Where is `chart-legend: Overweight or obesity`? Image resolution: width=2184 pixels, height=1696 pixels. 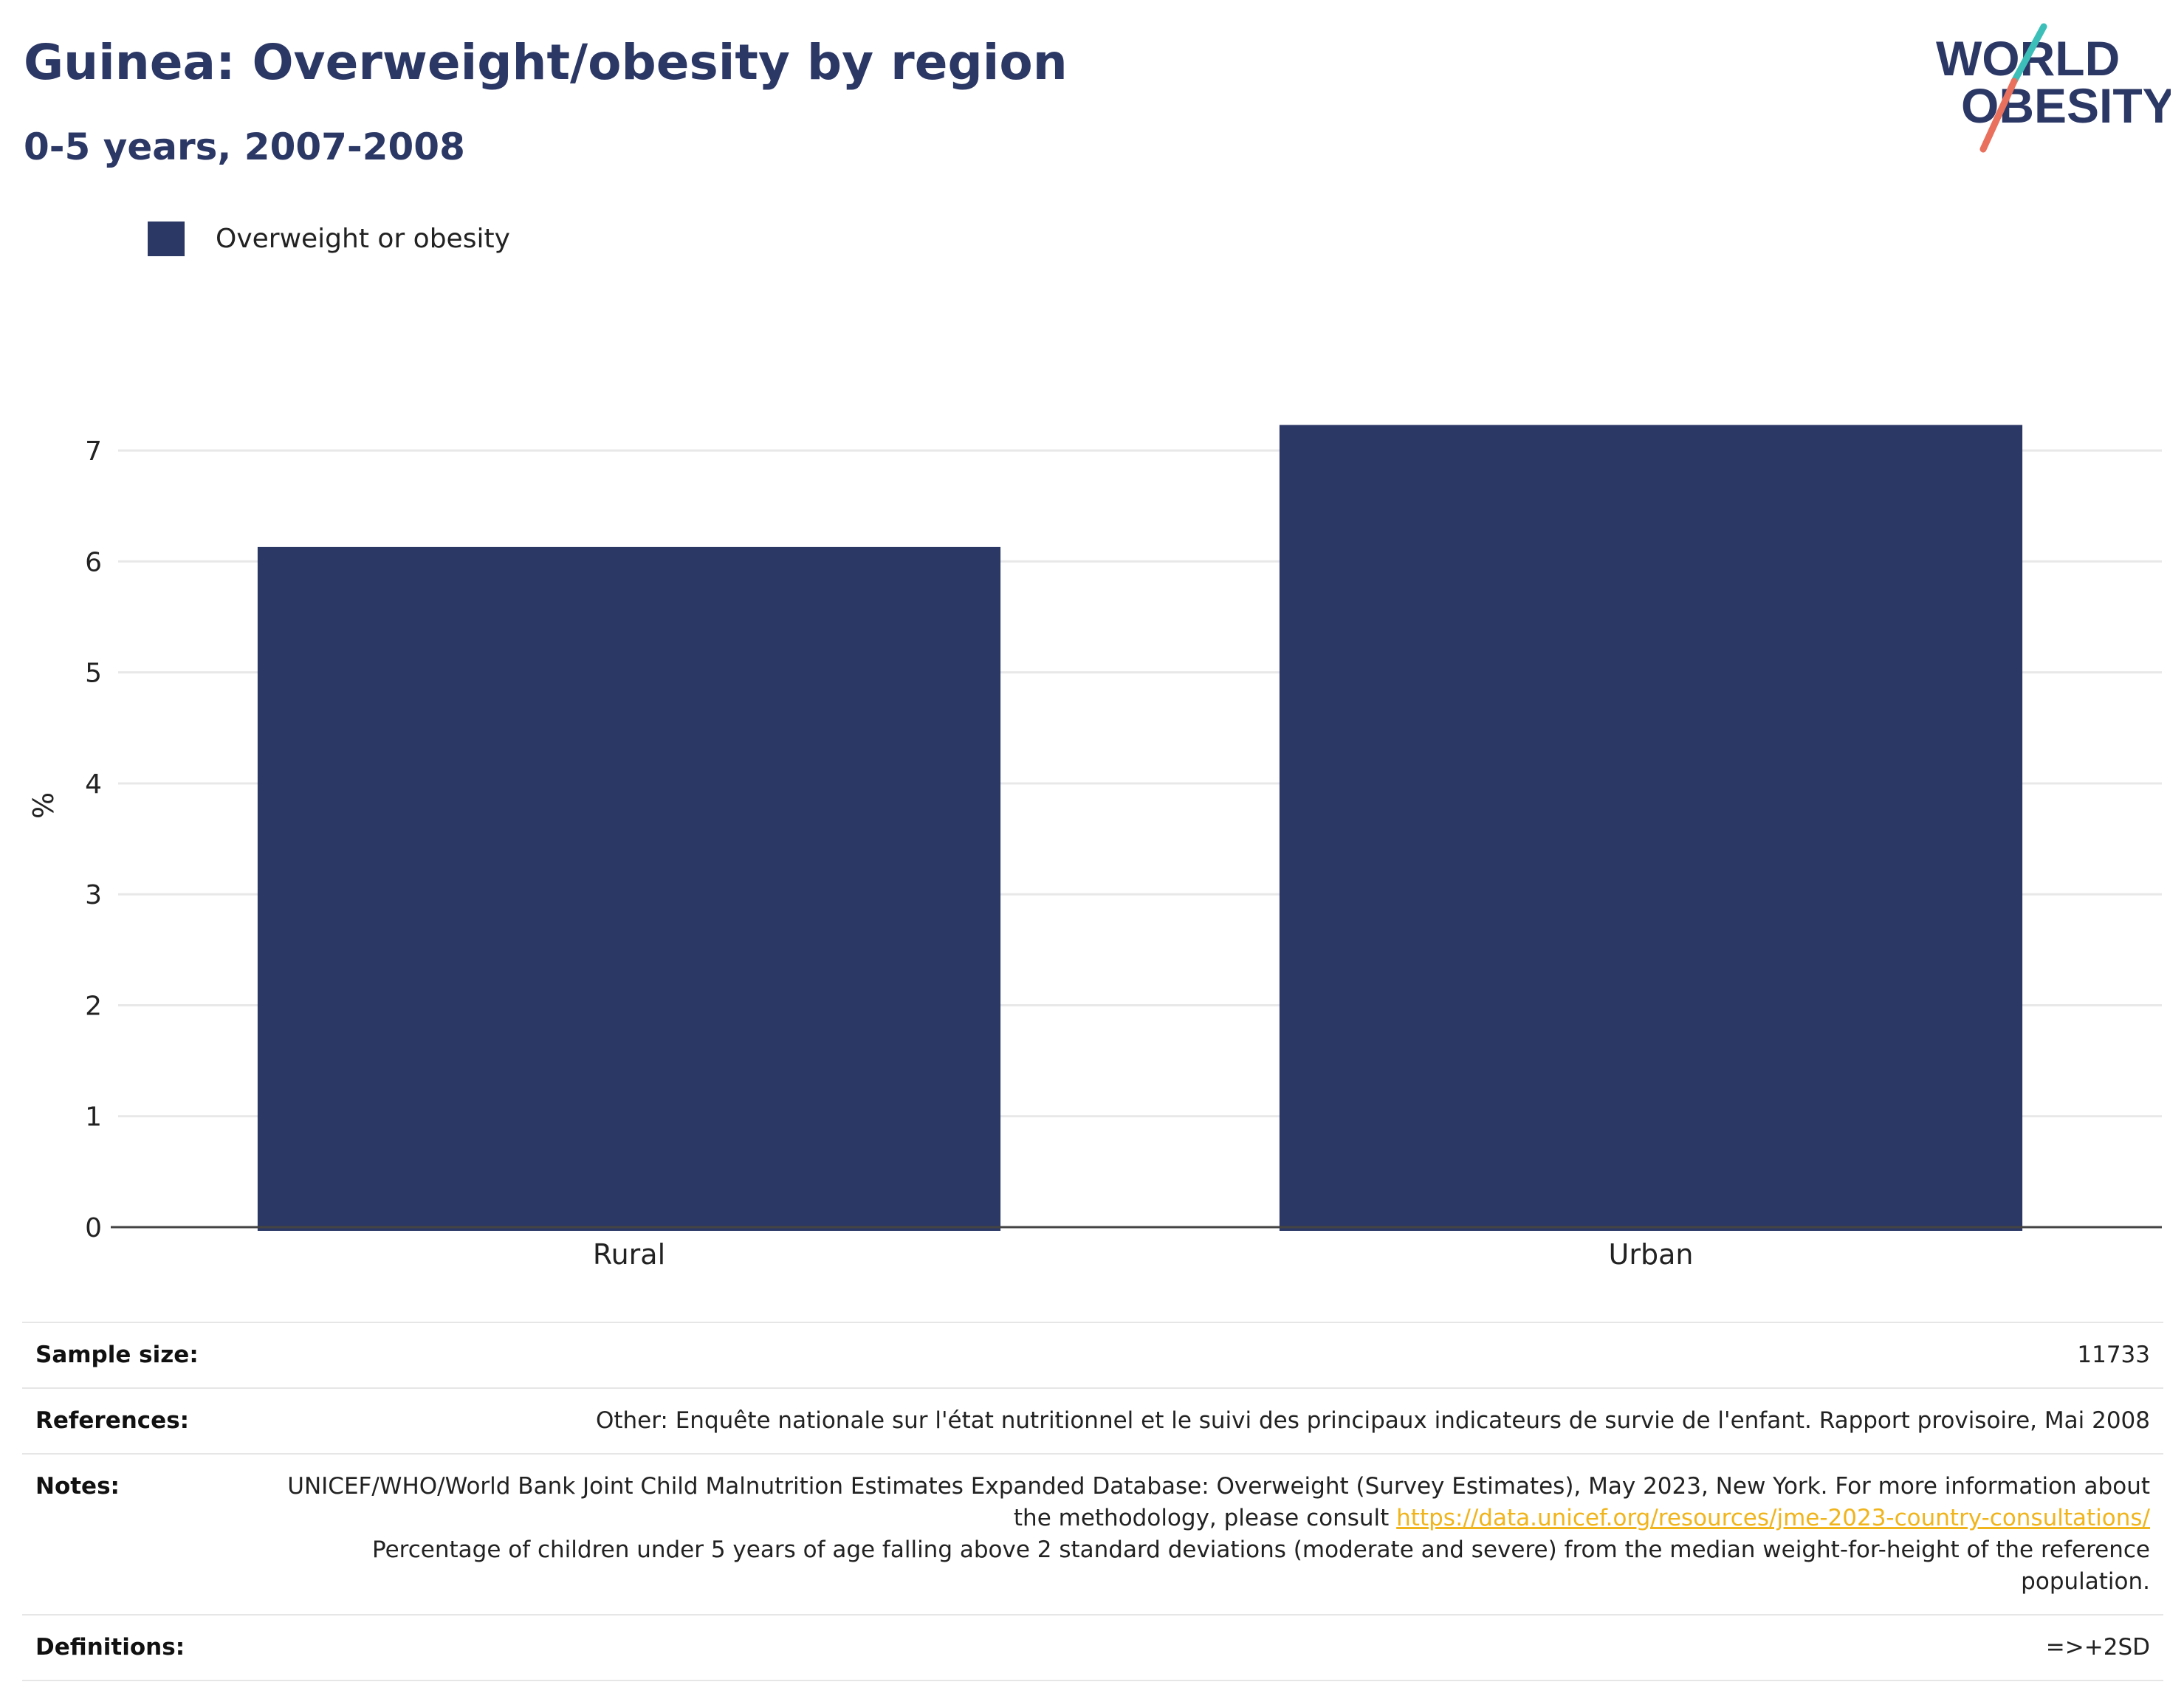 chart-legend: Overweight or obesity is located at coordinates (329, 239).